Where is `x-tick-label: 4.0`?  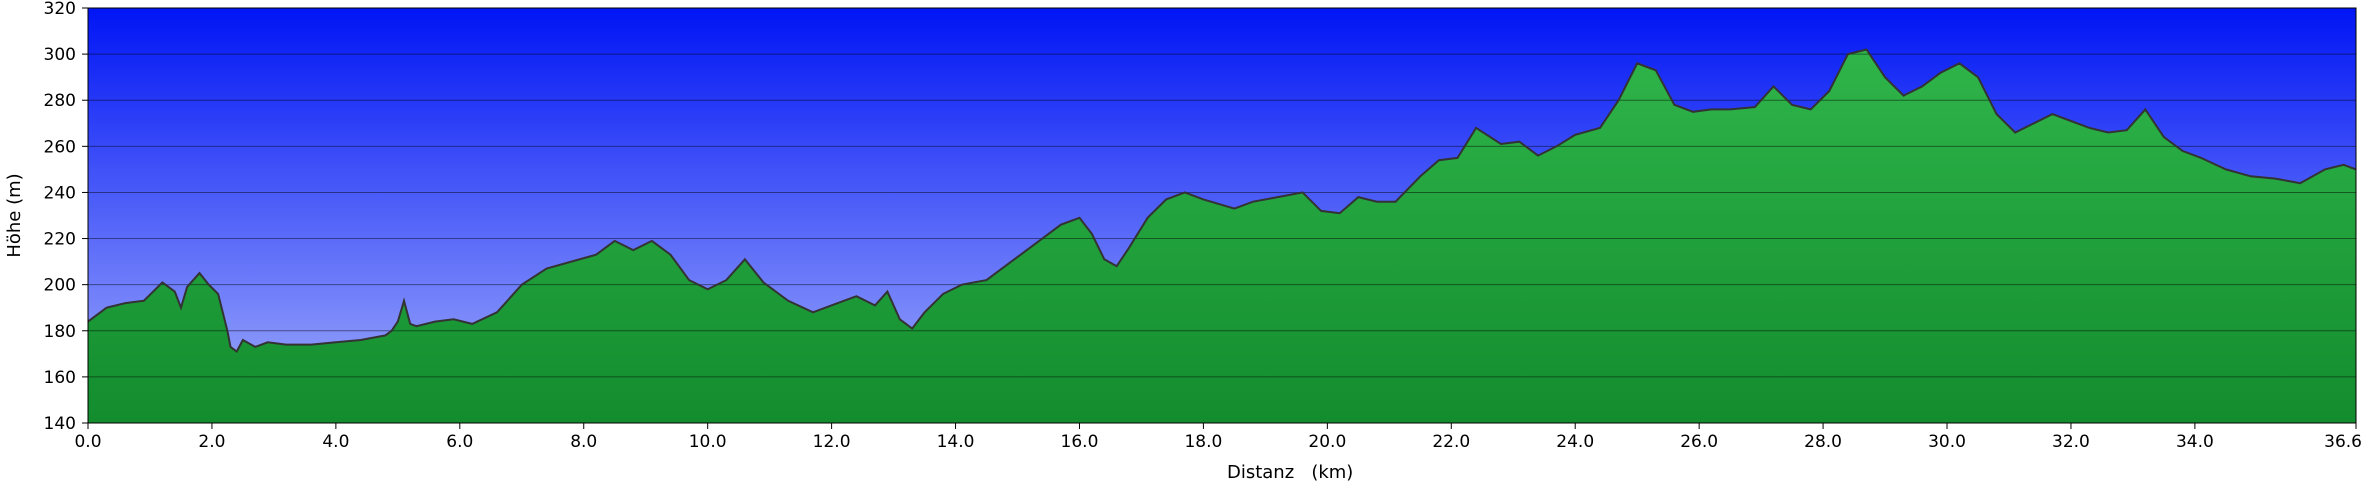 x-tick-label: 4.0 is located at coordinates (335, 442).